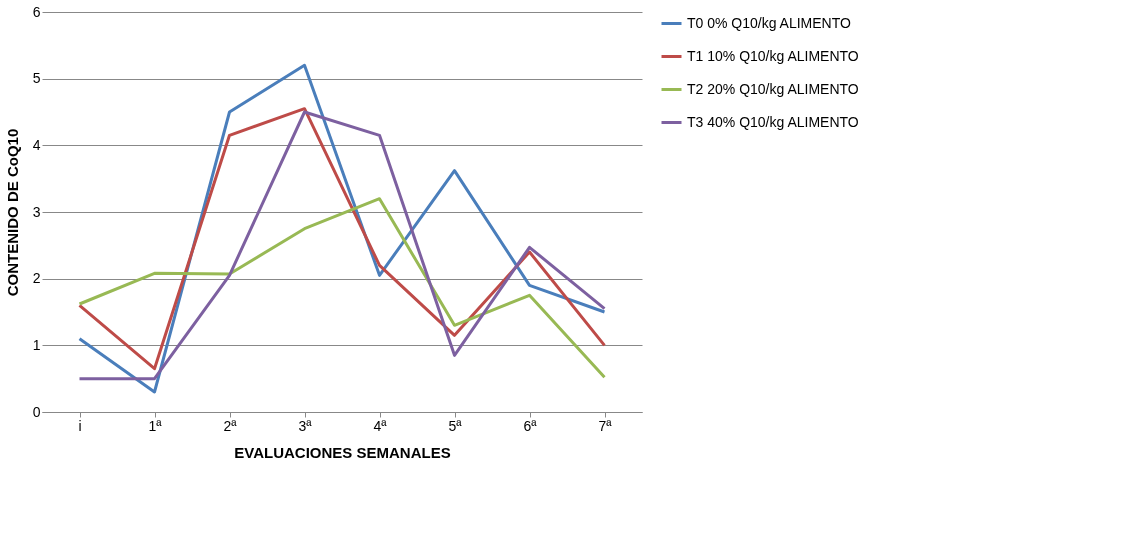 The height and width of the screenshot is (558, 1127). Describe the element at coordinates (773, 55) in the screenshot. I see `legend-label: T1 10% Q10/kg ALIMENTO` at that location.